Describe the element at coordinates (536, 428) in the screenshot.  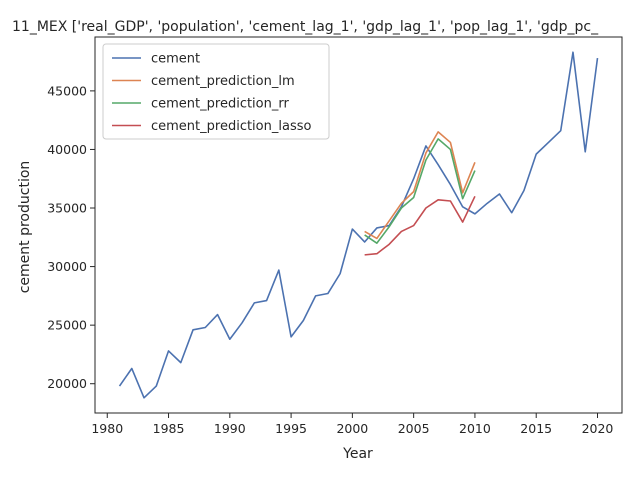
I see `x-tick-label: 2015` at that location.